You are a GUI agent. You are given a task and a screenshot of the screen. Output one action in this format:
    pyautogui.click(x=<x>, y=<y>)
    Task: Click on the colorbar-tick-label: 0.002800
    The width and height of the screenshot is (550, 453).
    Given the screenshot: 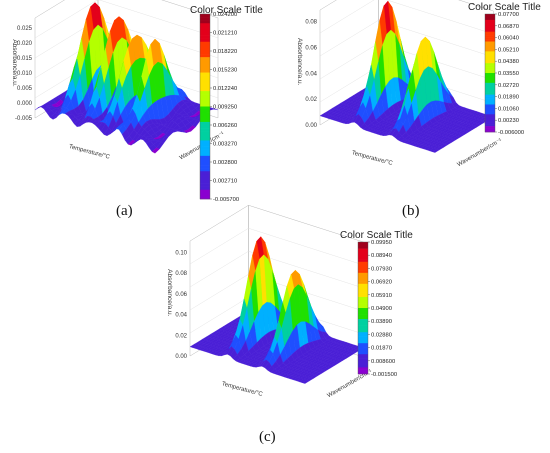 What is the action you would take?
    pyautogui.click(x=225, y=163)
    